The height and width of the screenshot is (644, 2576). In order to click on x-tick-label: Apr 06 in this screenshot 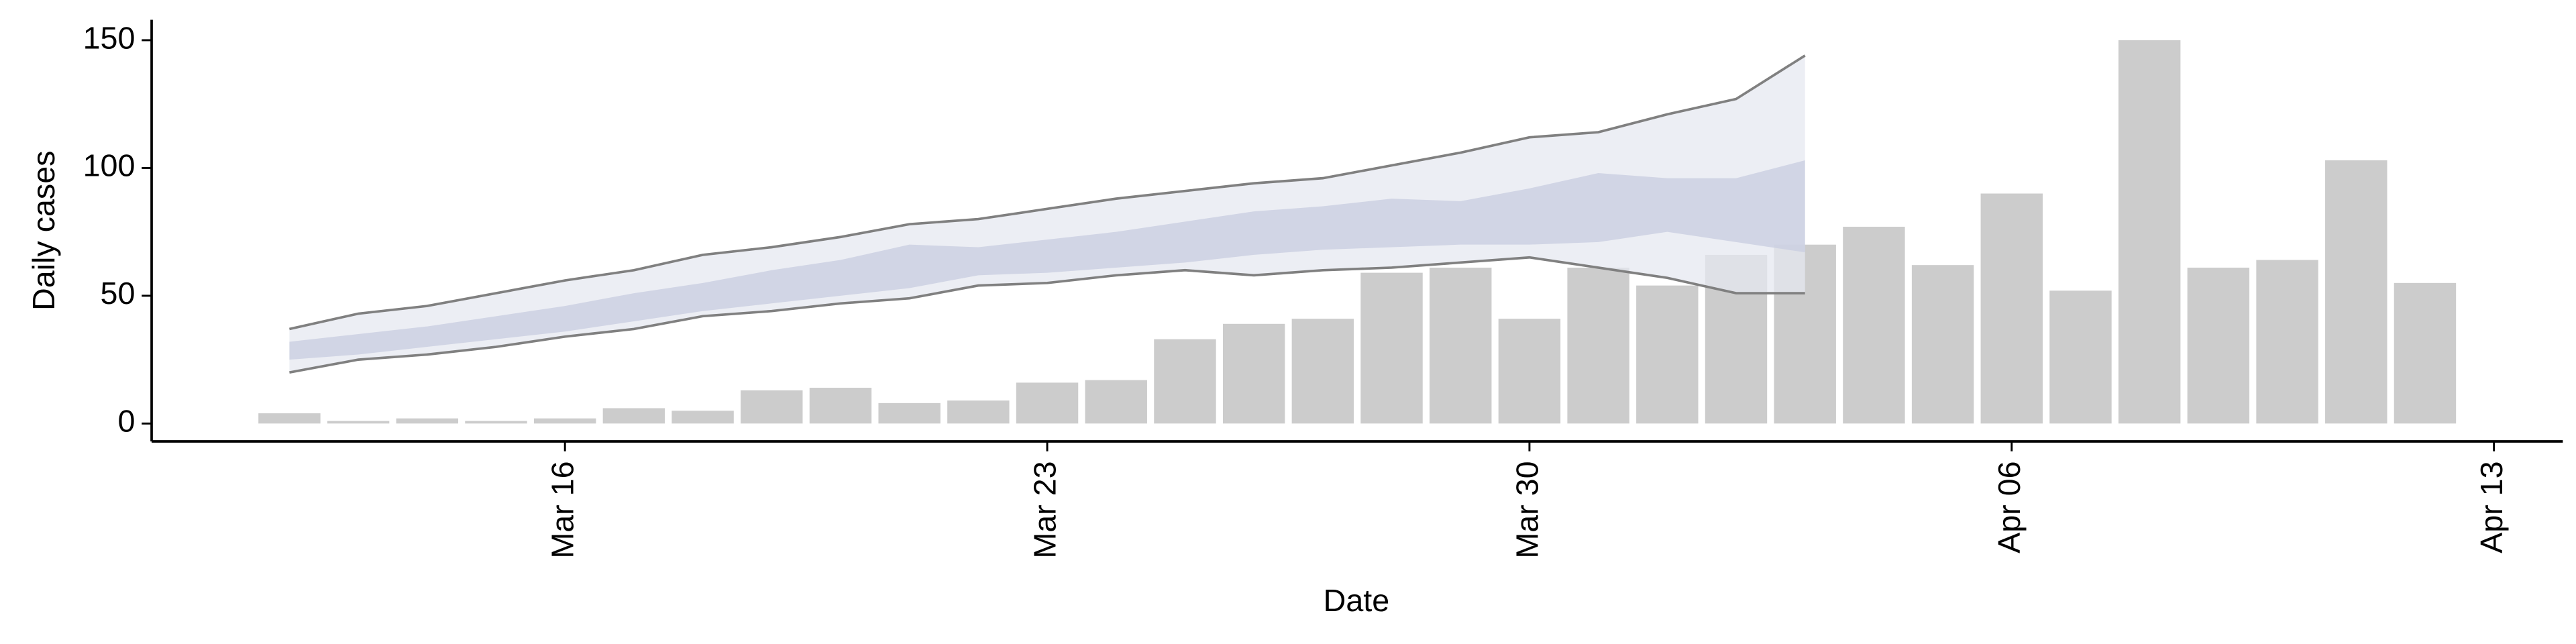, I will do `click(2009, 507)`.